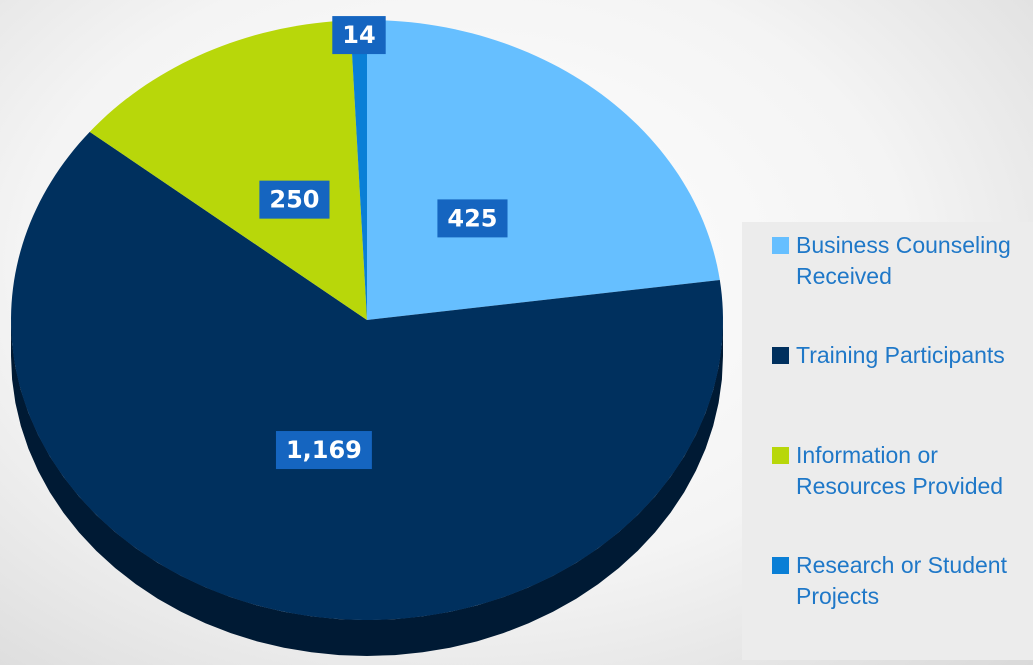 The width and height of the screenshot is (1033, 665). I want to click on data-label-text: 14, so click(358, 35).